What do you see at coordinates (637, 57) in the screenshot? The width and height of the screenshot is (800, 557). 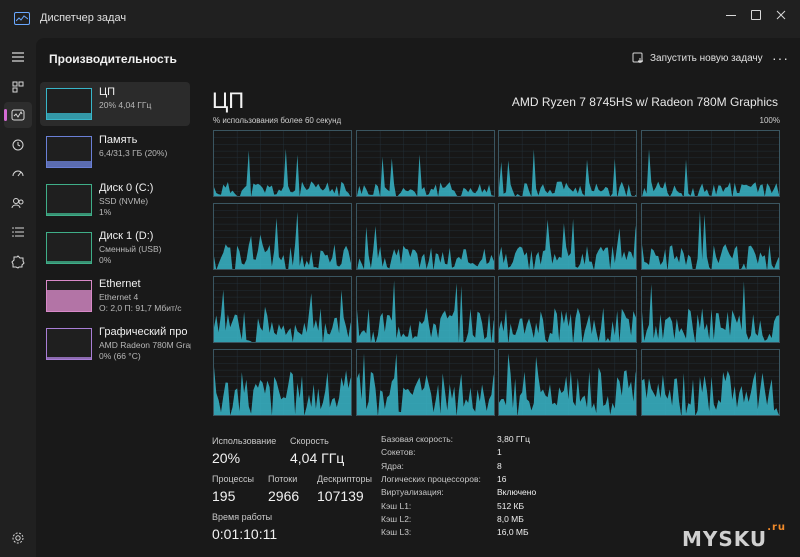 I see `run-task-icon` at bounding box center [637, 57].